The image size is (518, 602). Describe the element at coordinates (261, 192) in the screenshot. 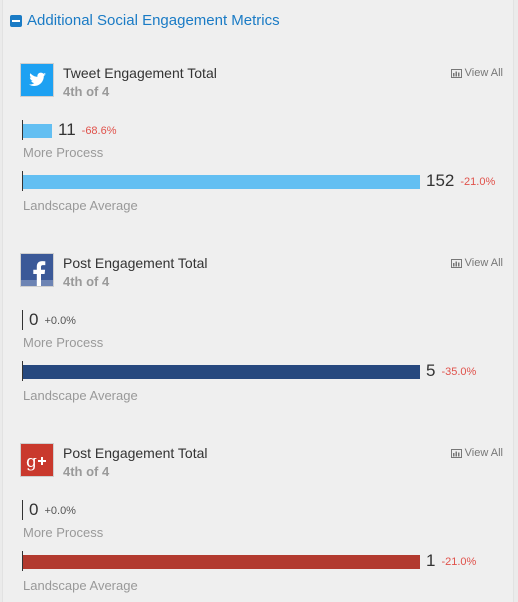

I see `bar-row-landscape-average: 152 -21.0% Landscape Average` at that location.